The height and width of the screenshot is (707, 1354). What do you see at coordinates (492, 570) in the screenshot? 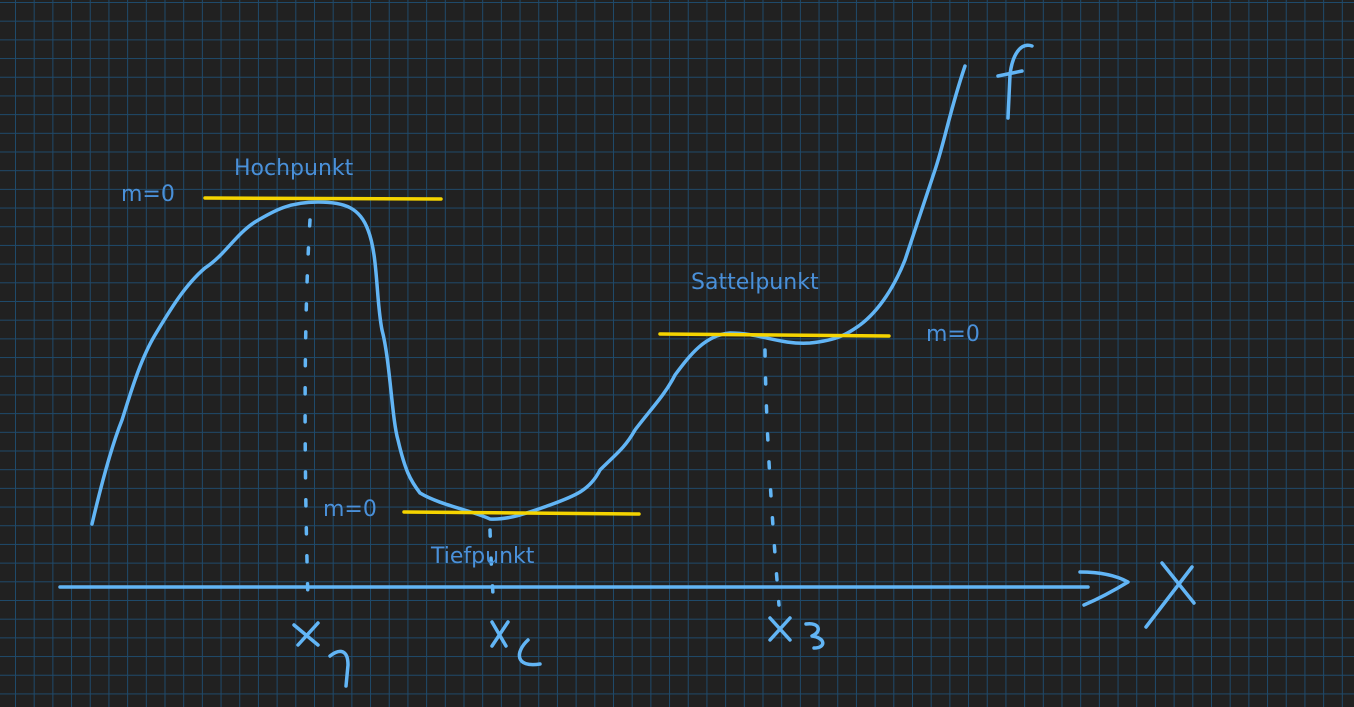
I see `dropline-x2` at bounding box center [492, 570].